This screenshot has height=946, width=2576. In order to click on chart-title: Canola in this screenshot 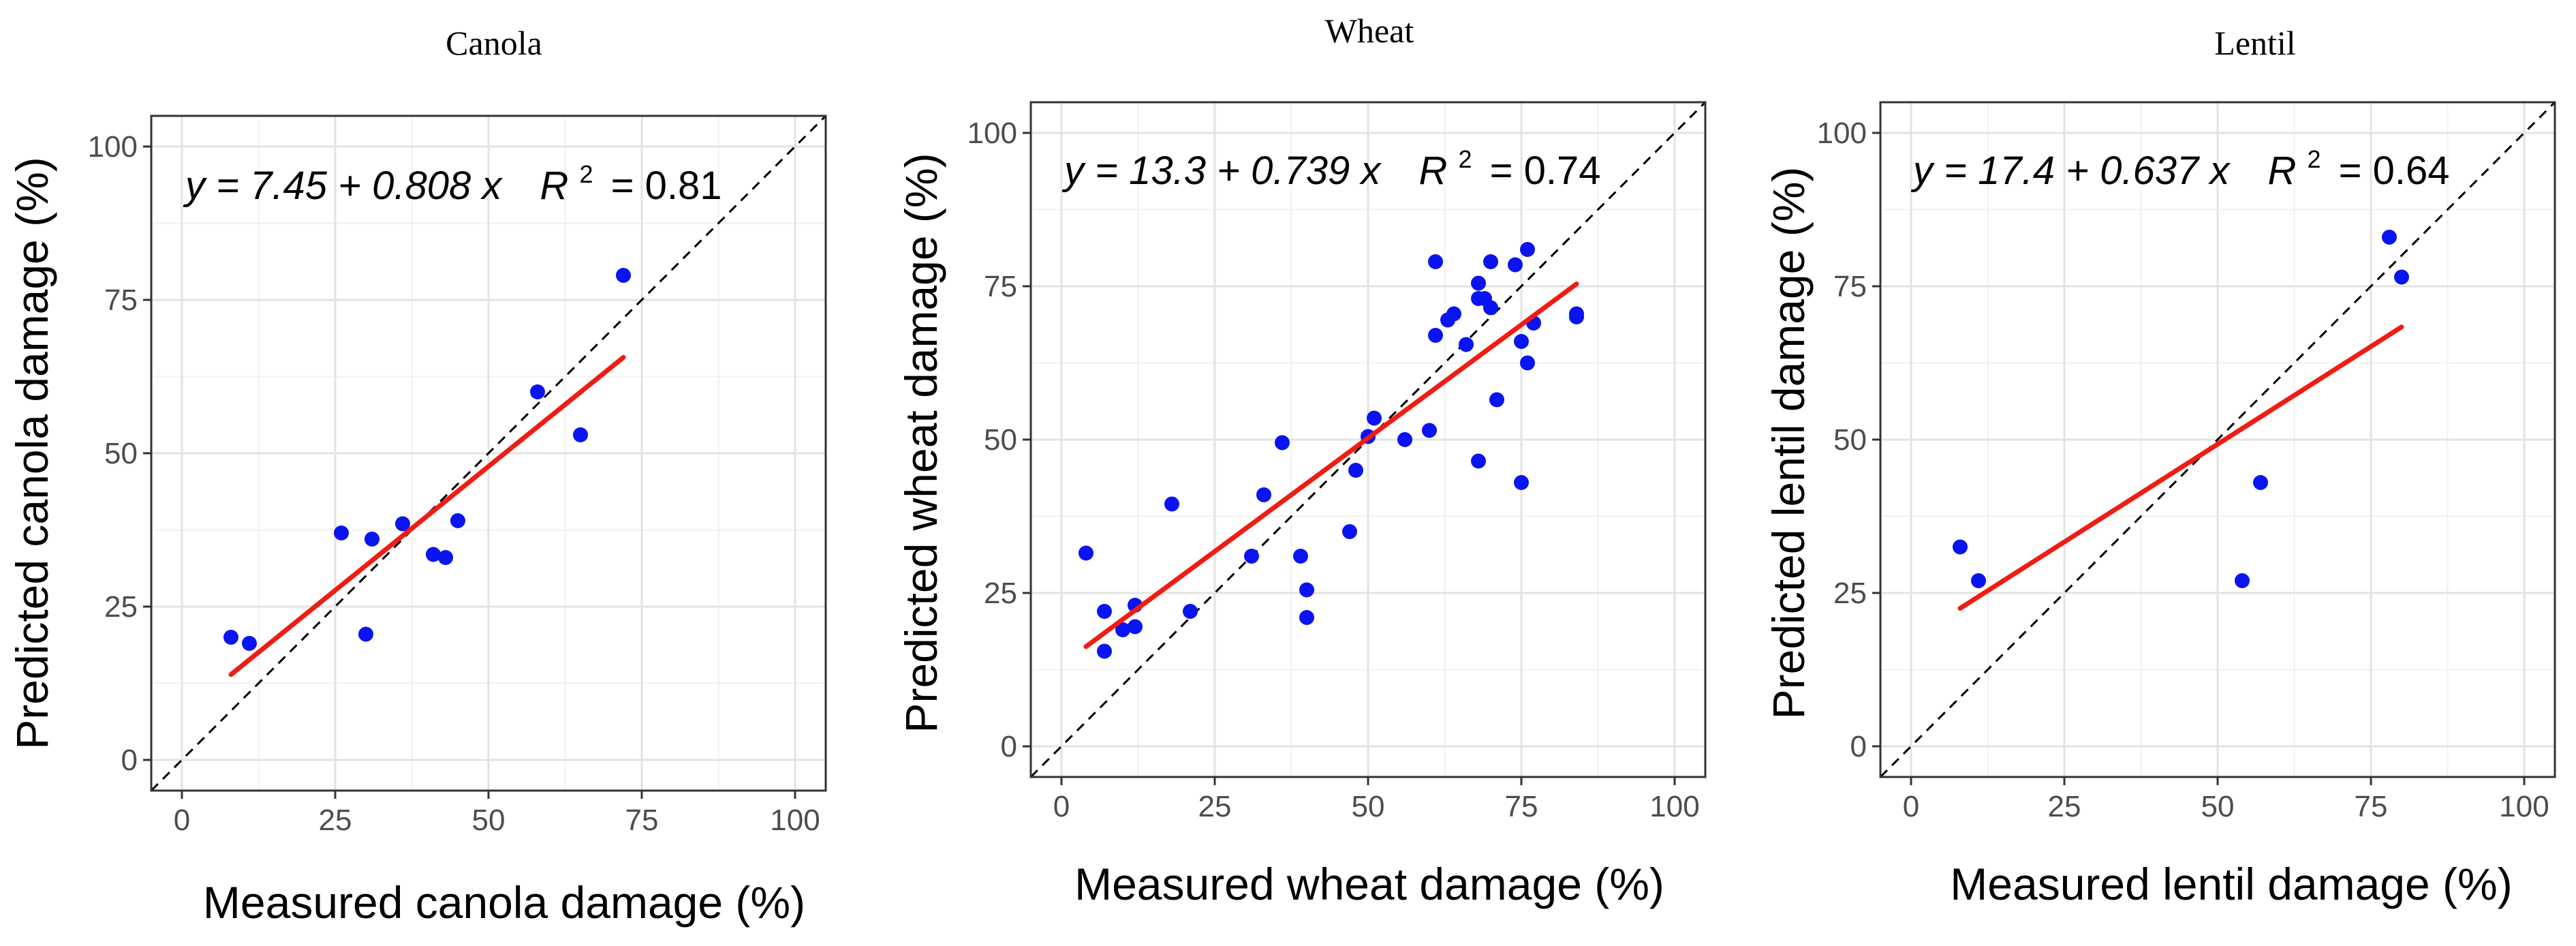, I will do `click(494, 43)`.